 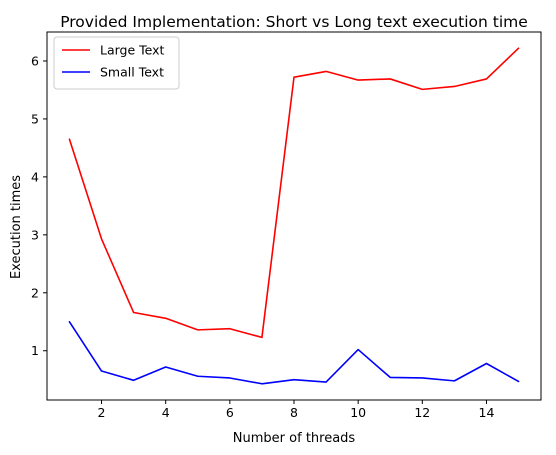 What do you see at coordinates (102, 412) in the screenshot?
I see `x-tick-label: 2` at bounding box center [102, 412].